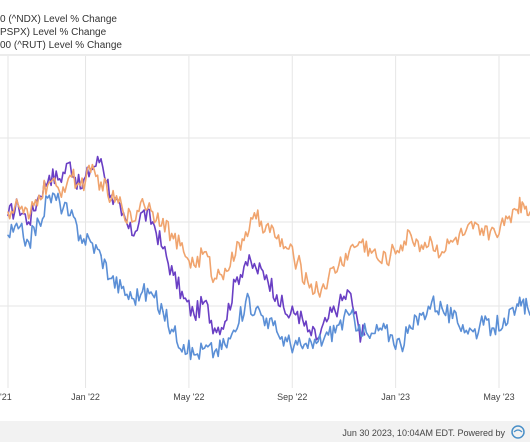 This screenshot has width=530, height=442. I want to click on x-tick-label: '21, so click(6, 397).